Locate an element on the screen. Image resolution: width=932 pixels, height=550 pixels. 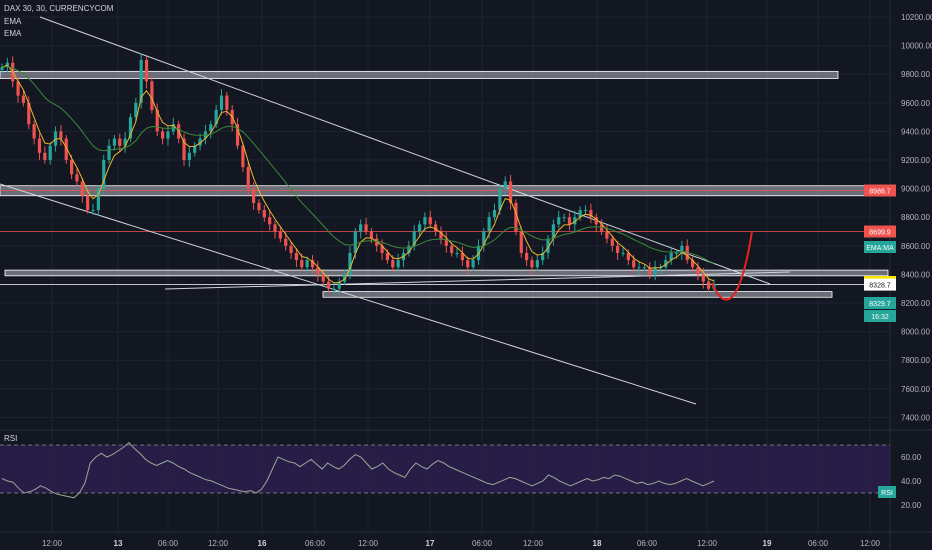
time-tick-label: 18 is located at coordinates (597, 543).